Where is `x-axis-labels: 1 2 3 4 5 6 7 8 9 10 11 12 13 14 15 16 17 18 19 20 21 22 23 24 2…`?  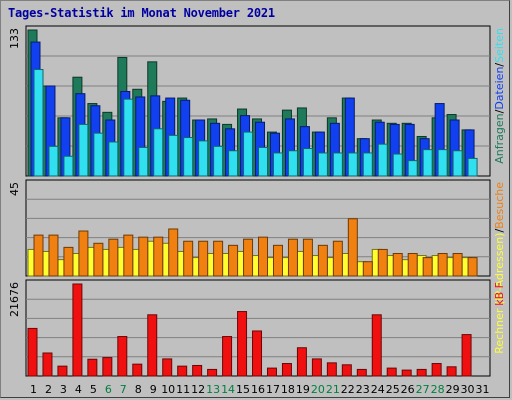
x-axis-labels: 1 2 3 4 5 6 7 8 9 10 11 12 13 14 15 16 17 18 19 20 21 22 23 24 2… is located at coordinates (260, 389).